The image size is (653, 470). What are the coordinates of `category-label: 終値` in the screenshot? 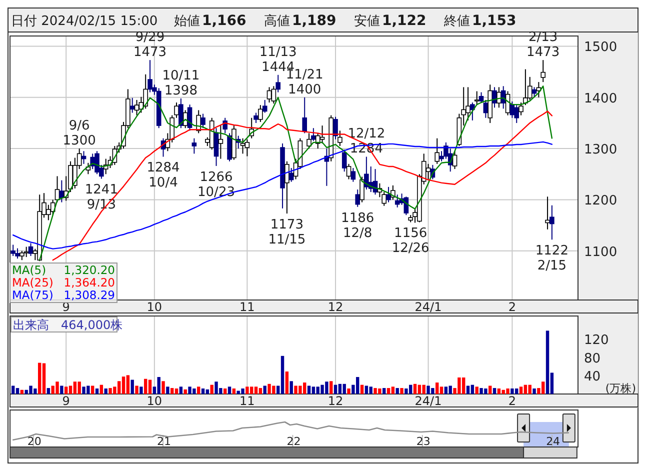 It's located at (456, 21).